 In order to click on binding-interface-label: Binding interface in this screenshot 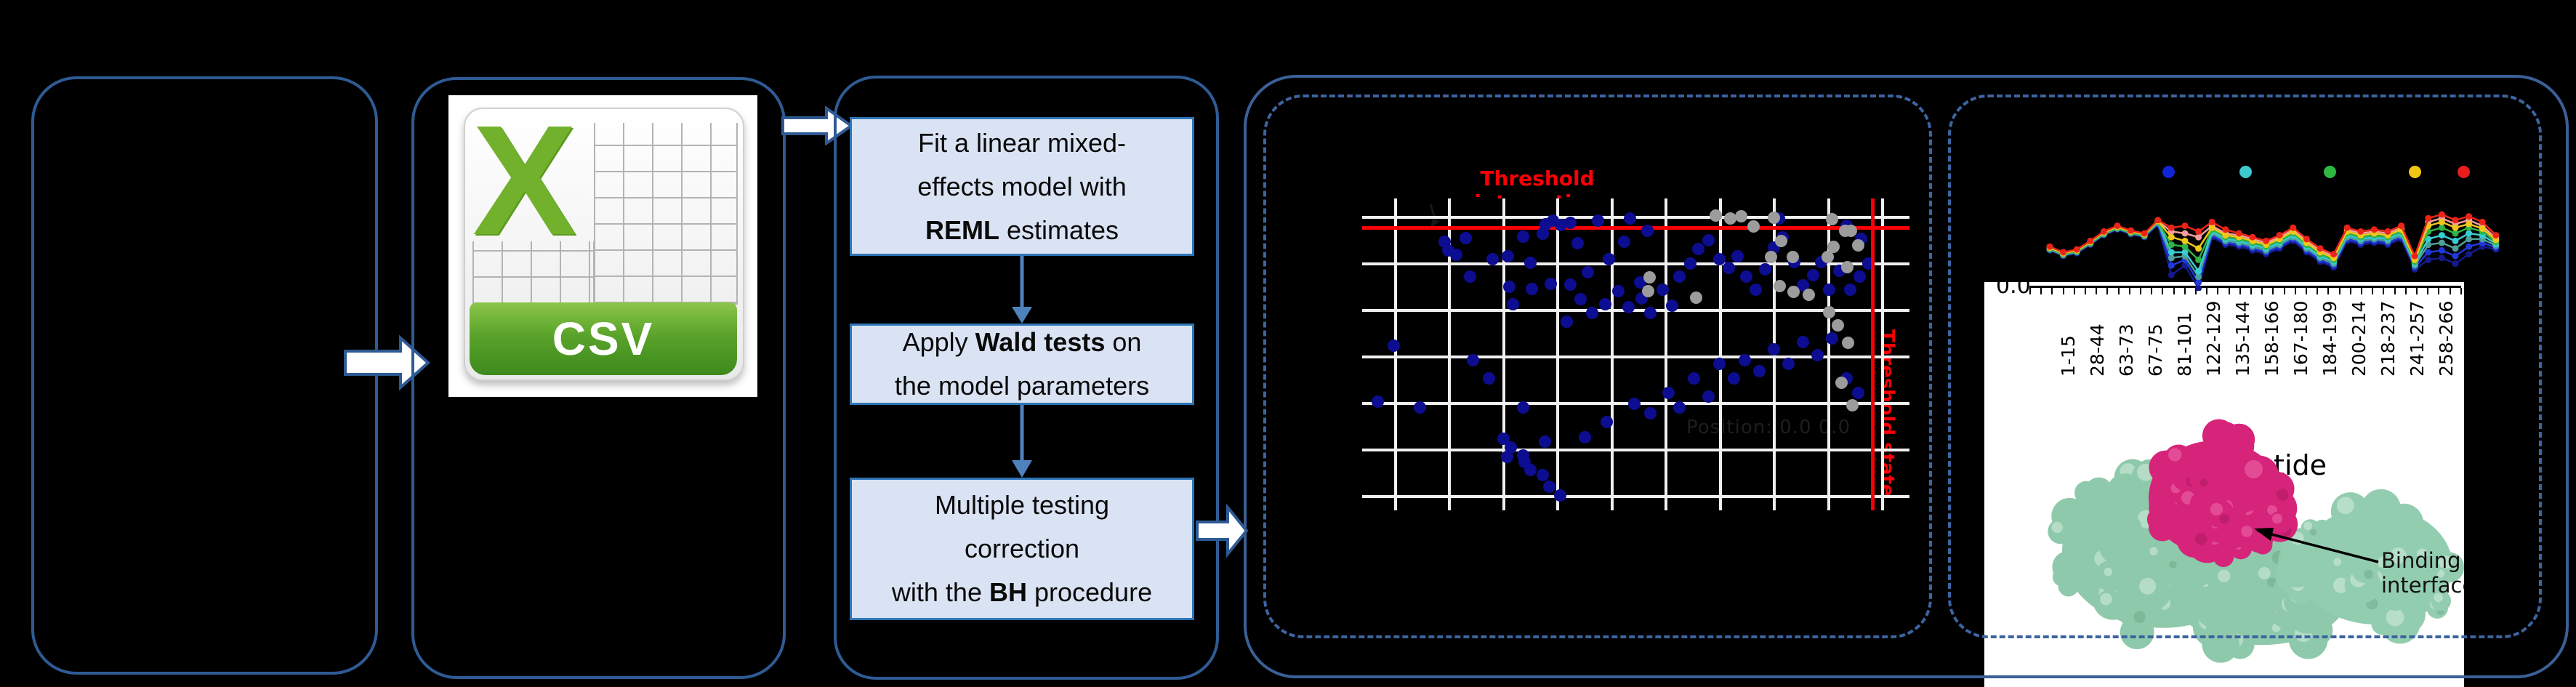, I will do `click(2422, 573)`.